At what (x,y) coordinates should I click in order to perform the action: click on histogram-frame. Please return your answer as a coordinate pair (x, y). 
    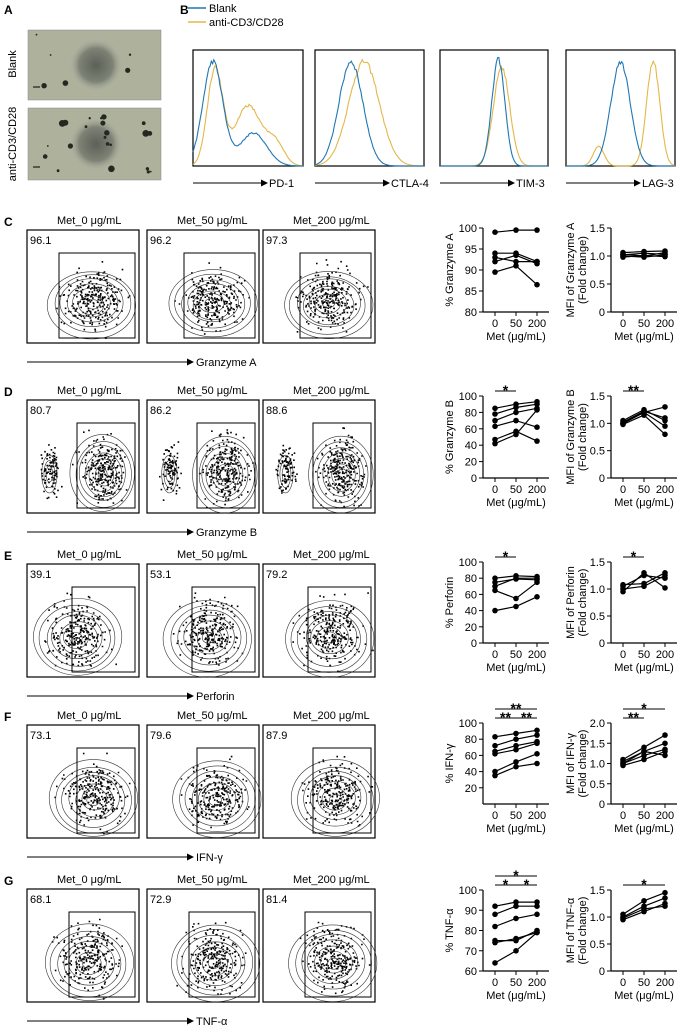
    Looking at the image, I should click on (248, 108).